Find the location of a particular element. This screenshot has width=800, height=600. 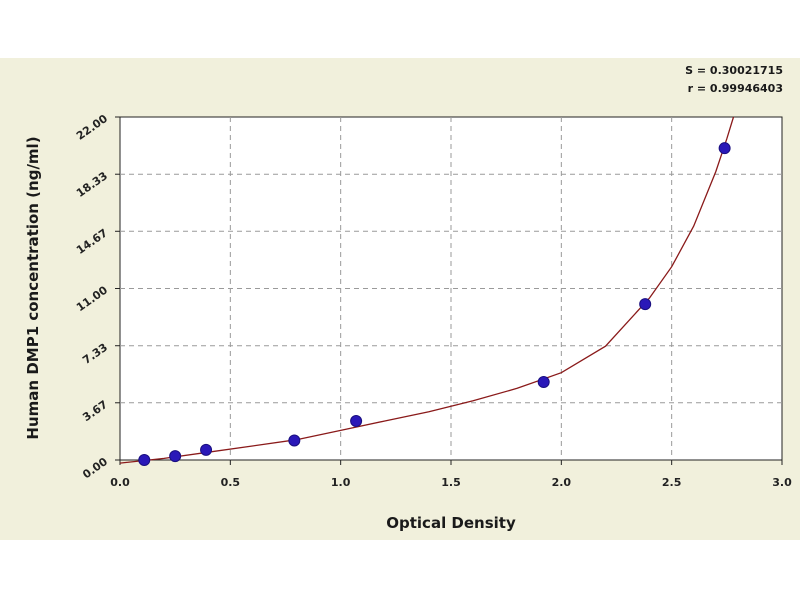

stat-r: r = 0.99946403 is located at coordinates (735, 88).